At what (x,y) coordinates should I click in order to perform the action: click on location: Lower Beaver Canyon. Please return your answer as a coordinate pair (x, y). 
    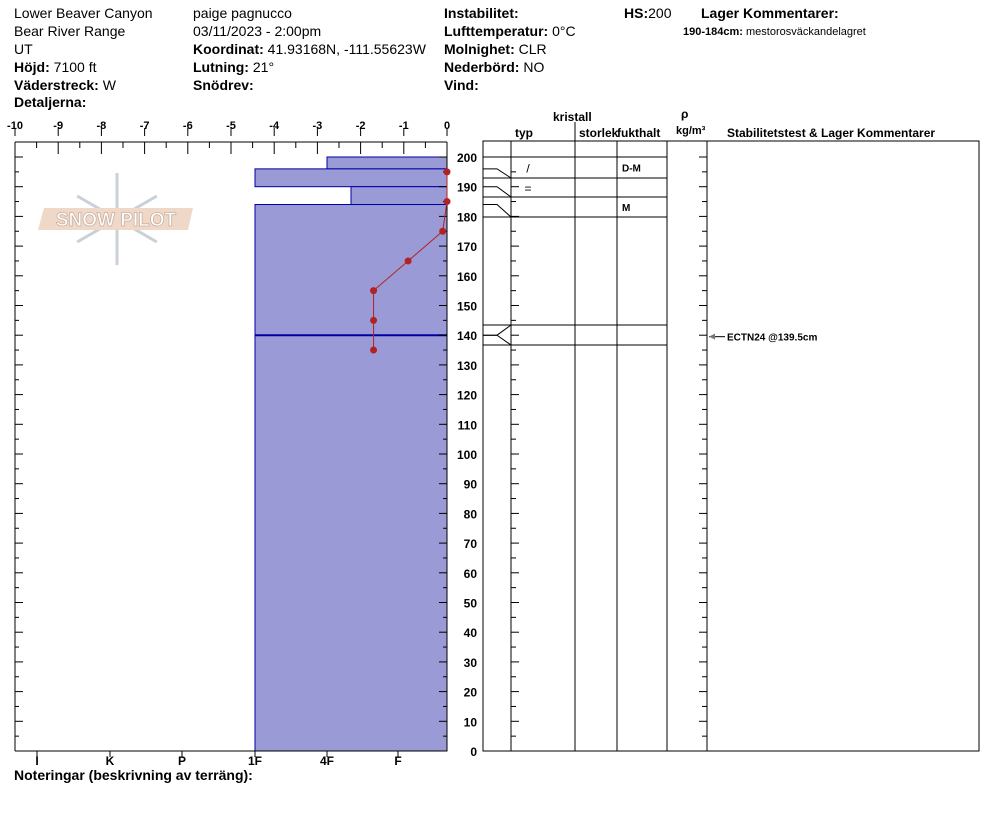
    Looking at the image, I should click on (83, 13).